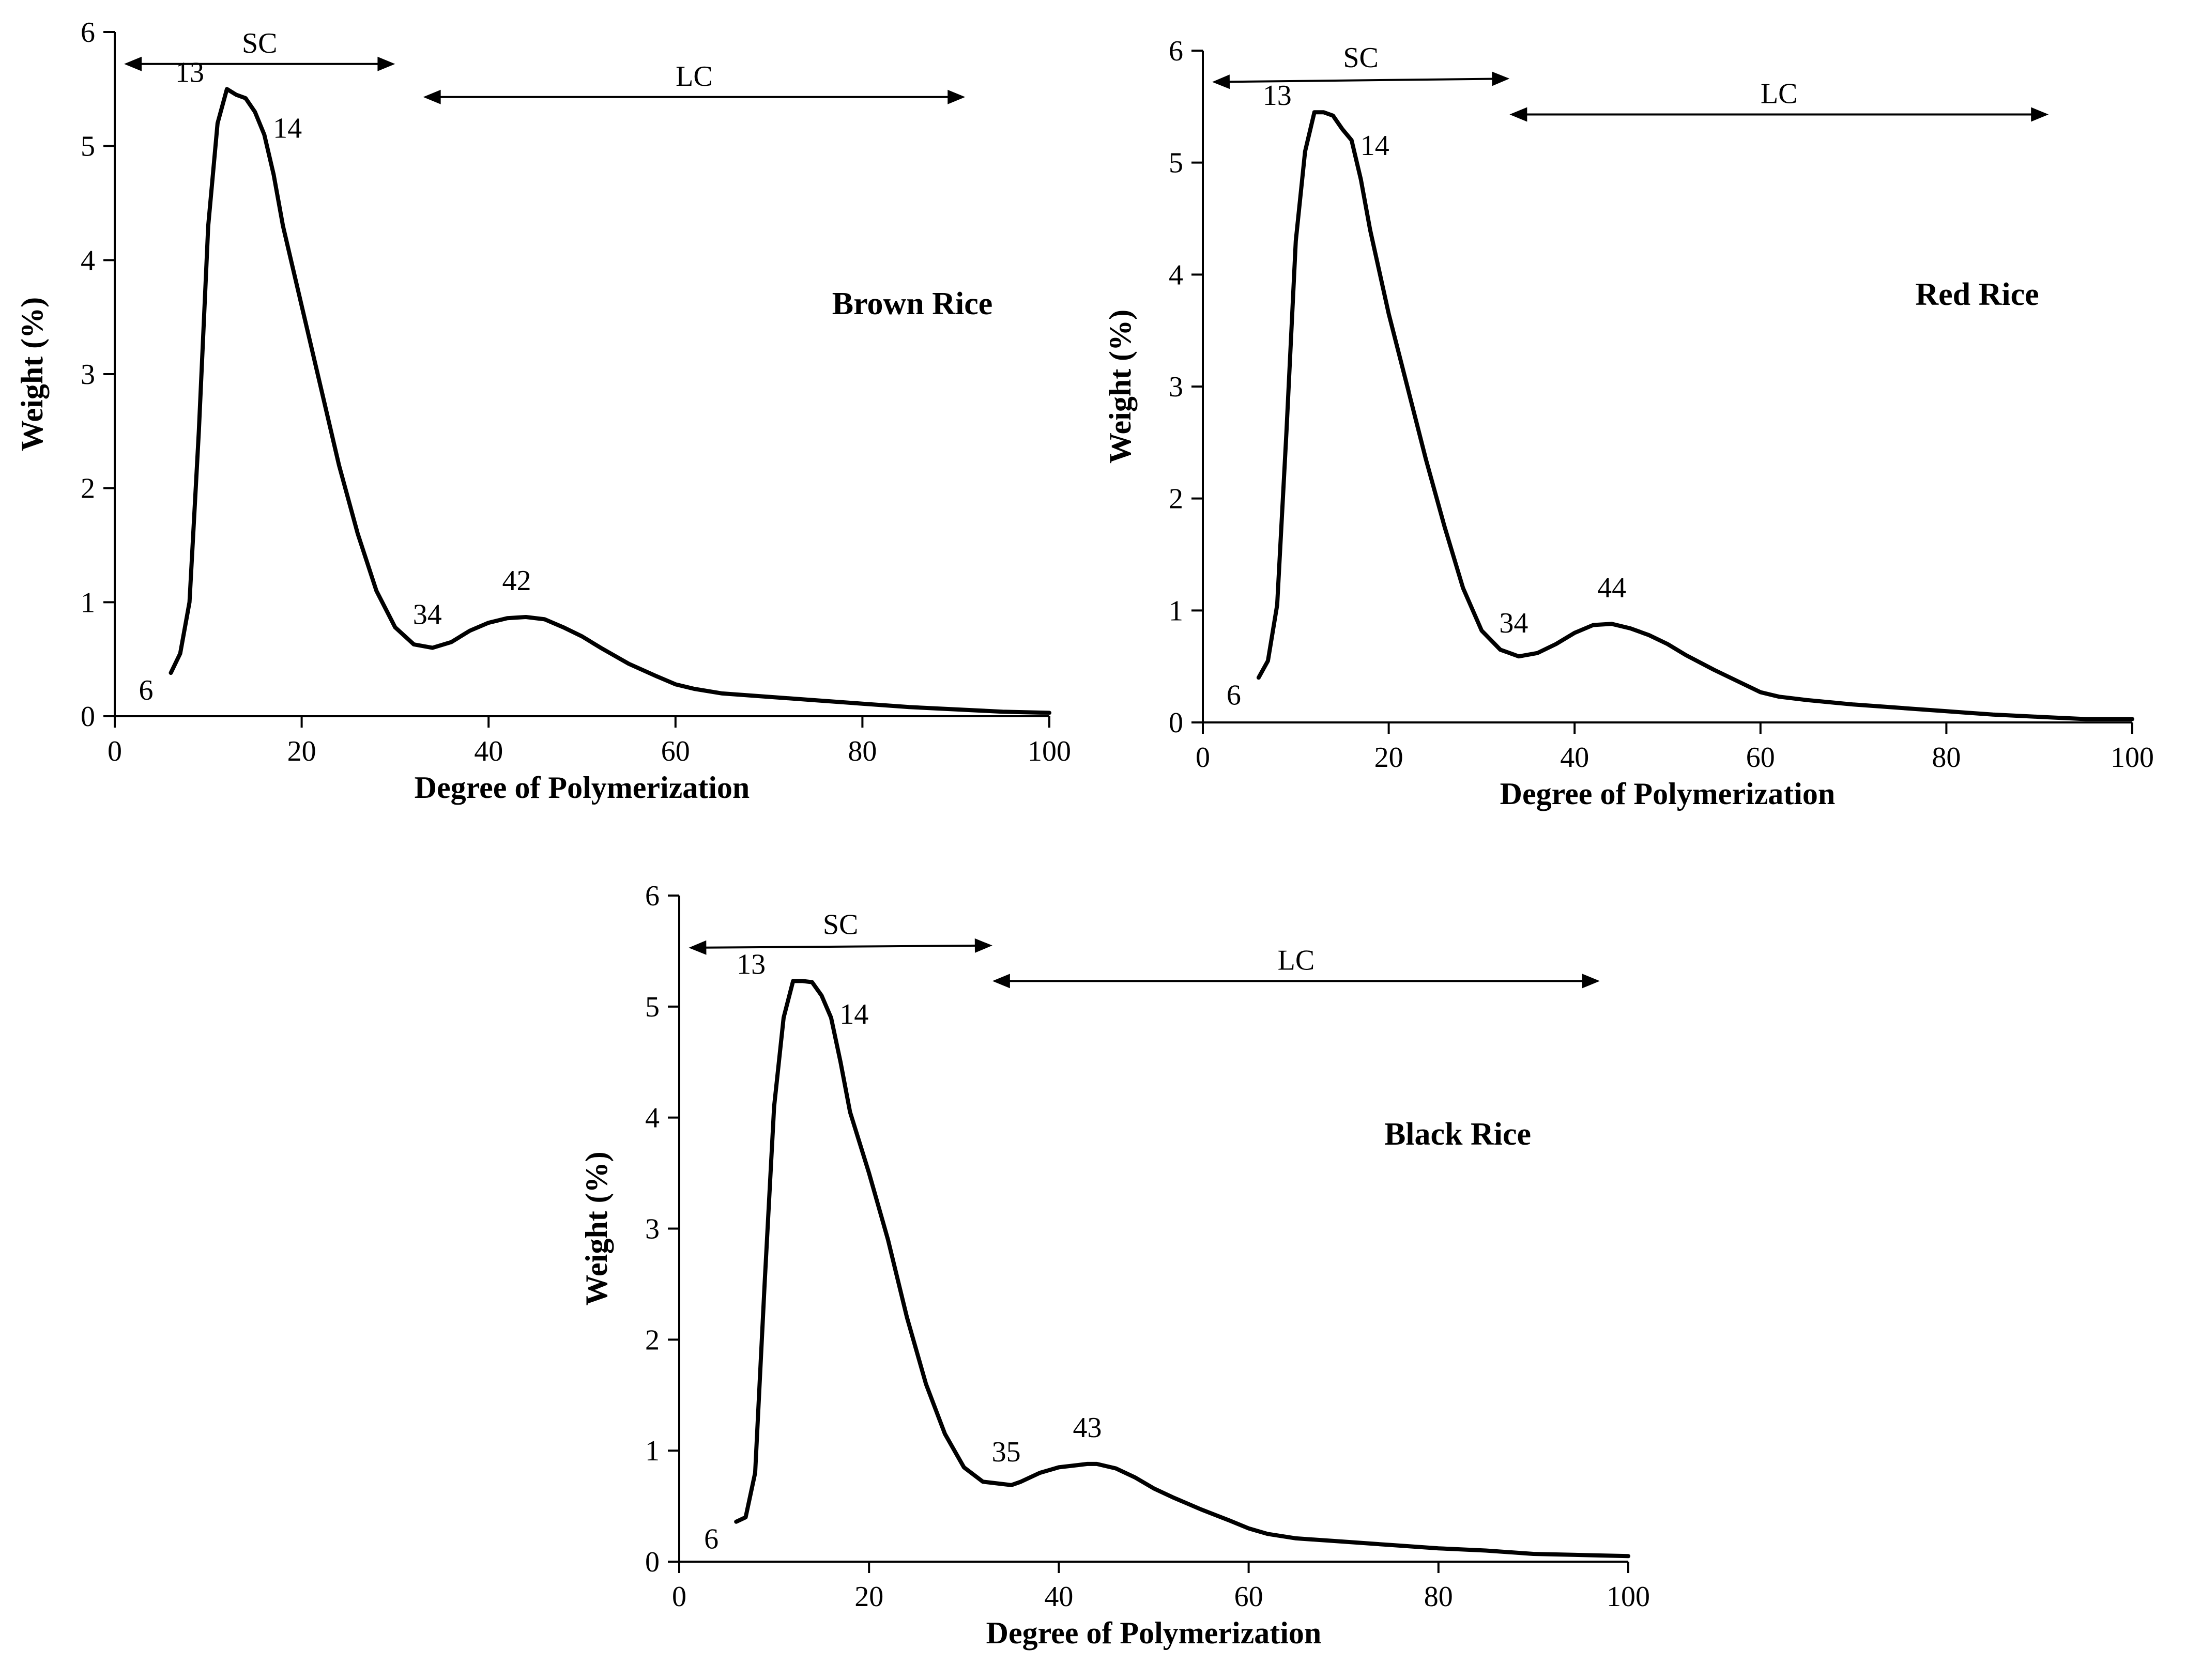  I want to click on chart-1-y-tick-label: 0, so click(1176, 723).